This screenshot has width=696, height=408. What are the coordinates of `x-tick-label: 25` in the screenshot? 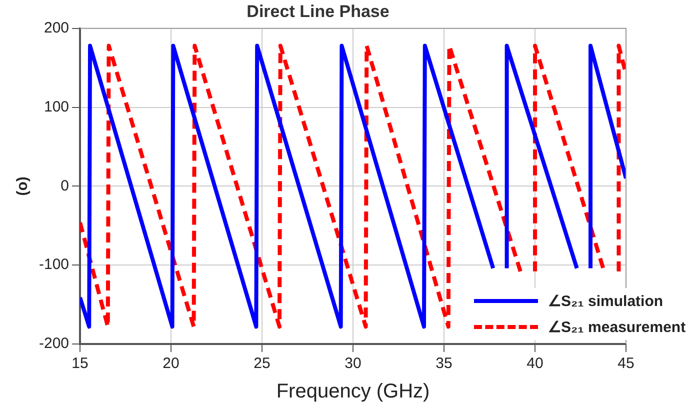 It's located at (262, 363).